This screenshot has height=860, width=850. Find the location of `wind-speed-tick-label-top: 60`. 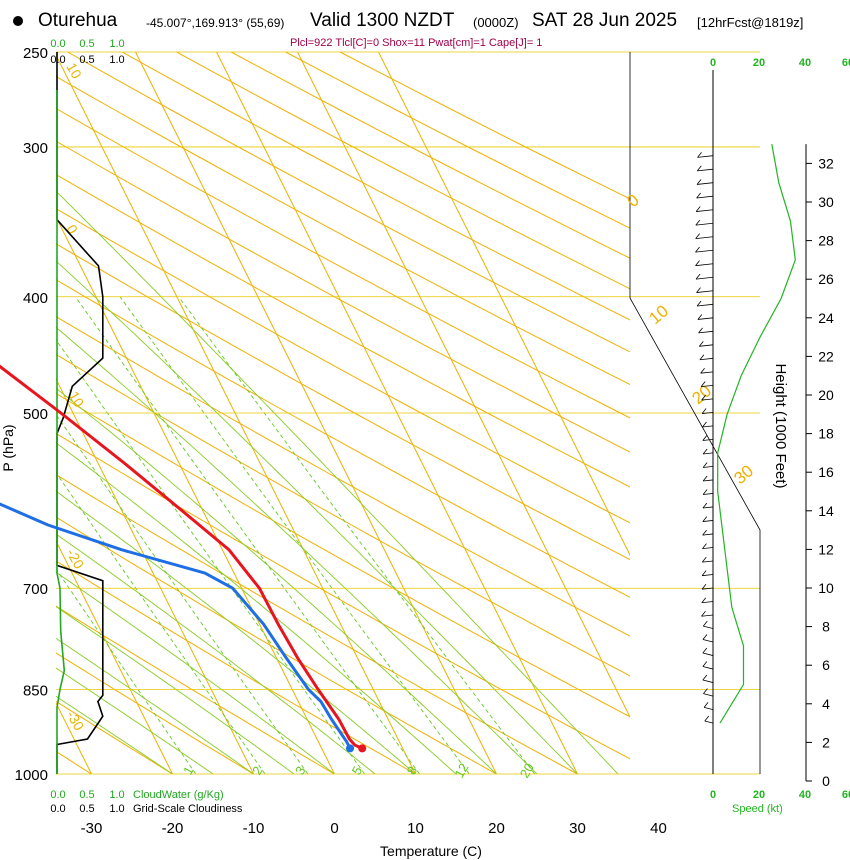

wind-speed-tick-label-top: 60 is located at coordinates (846, 63).